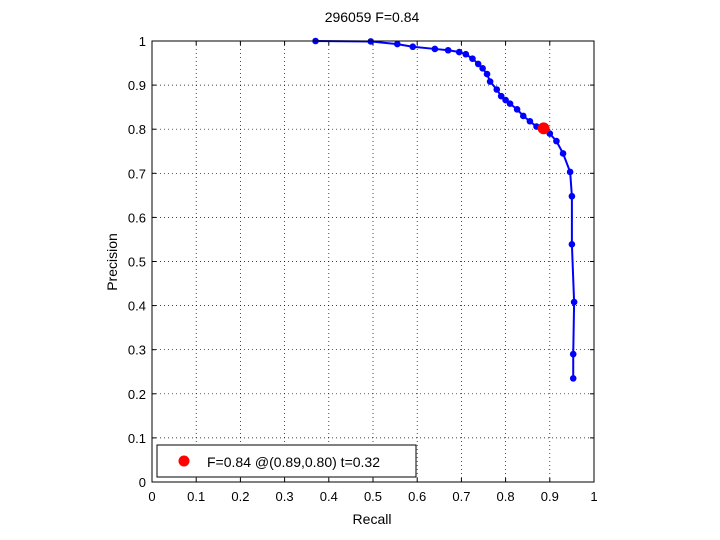  I want to click on x-tick-label: 0.2, so click(240, 496).